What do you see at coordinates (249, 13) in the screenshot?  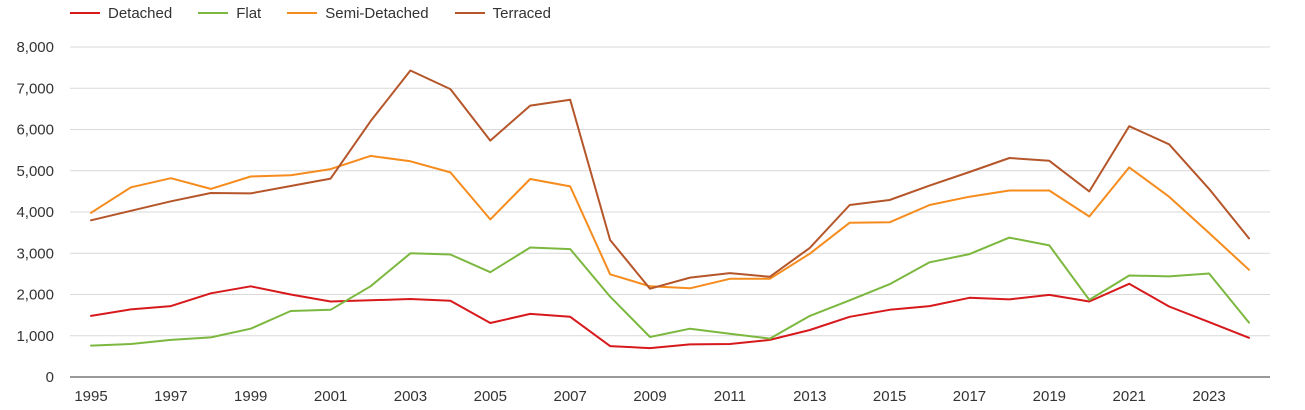 I see `legend-label-flat: Flat` at bounding box center [249, 13].